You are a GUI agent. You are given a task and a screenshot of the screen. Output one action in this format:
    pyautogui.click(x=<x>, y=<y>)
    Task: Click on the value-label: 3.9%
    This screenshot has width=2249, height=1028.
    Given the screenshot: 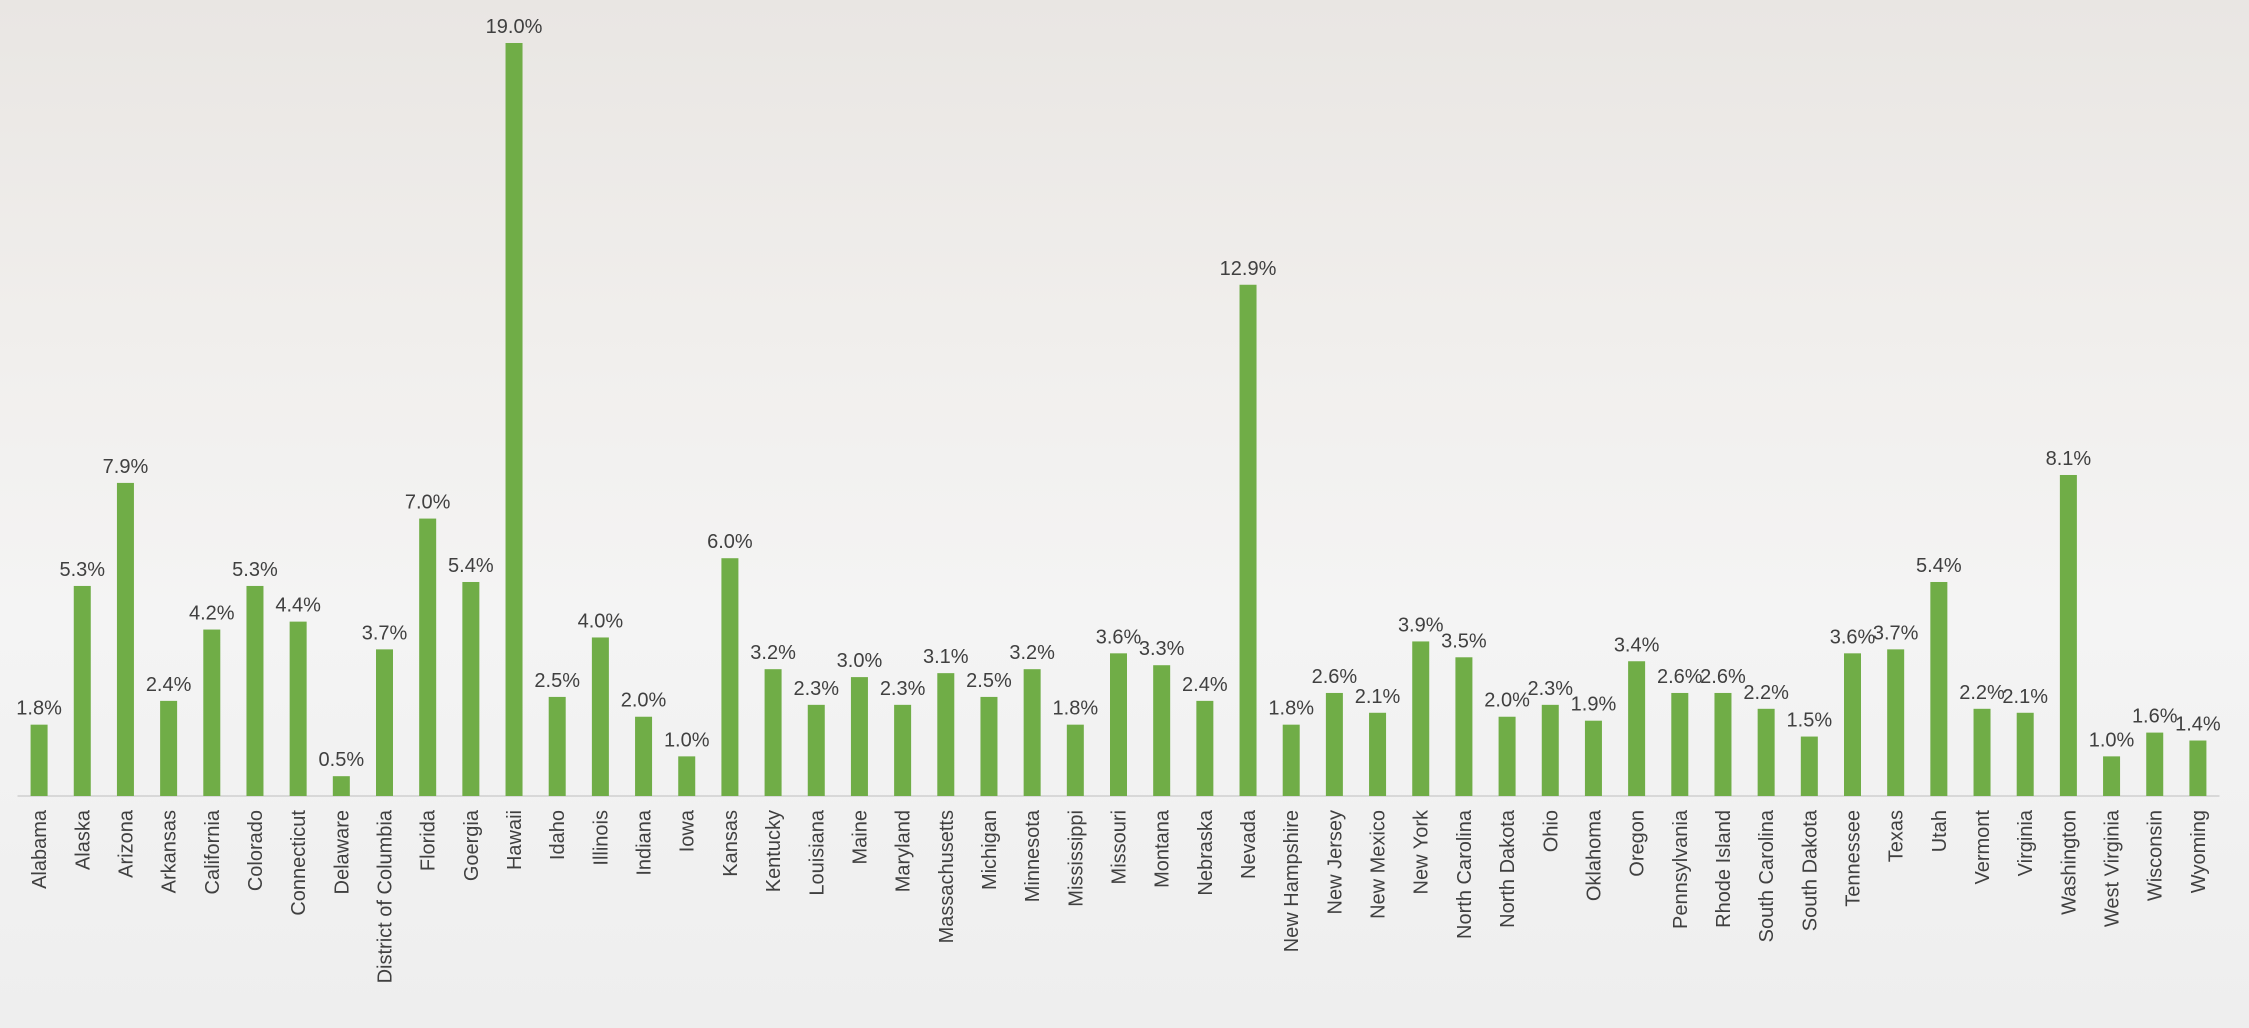 What is the action you would take?
    pyautogui.click(x=1421, y=625)
    